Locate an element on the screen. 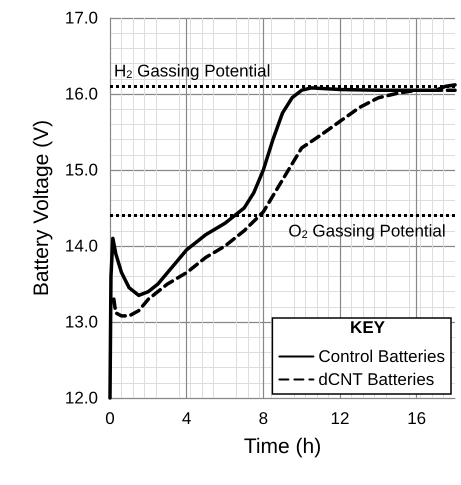 The height and width of the screenshot is (485, 461). x-tick-label: 4 is located at coordinates (187, 418).